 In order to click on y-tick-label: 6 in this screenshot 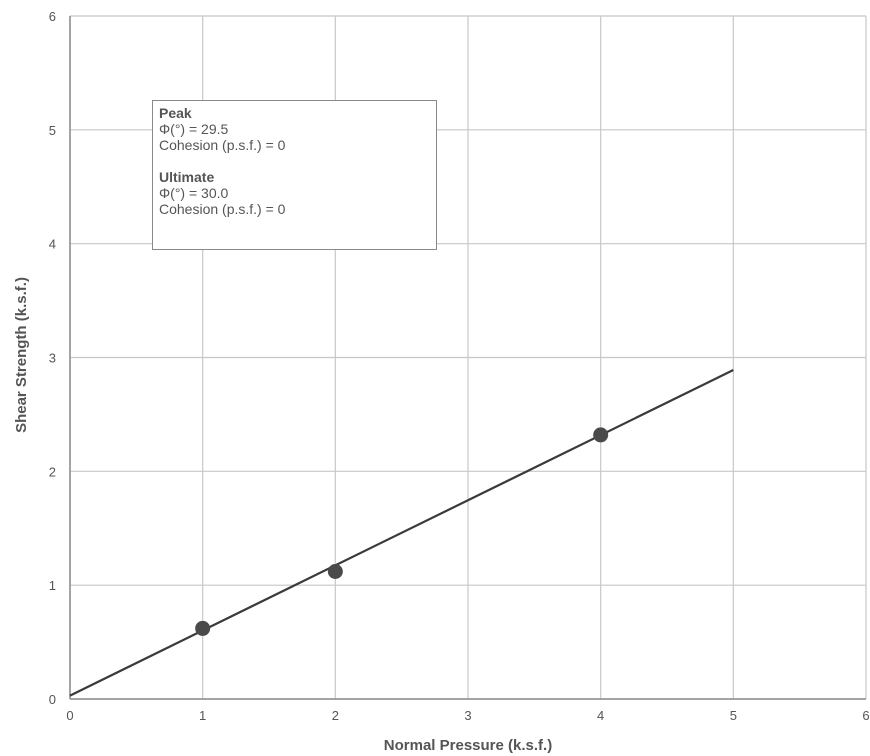, I will do `click(52, 16)`.